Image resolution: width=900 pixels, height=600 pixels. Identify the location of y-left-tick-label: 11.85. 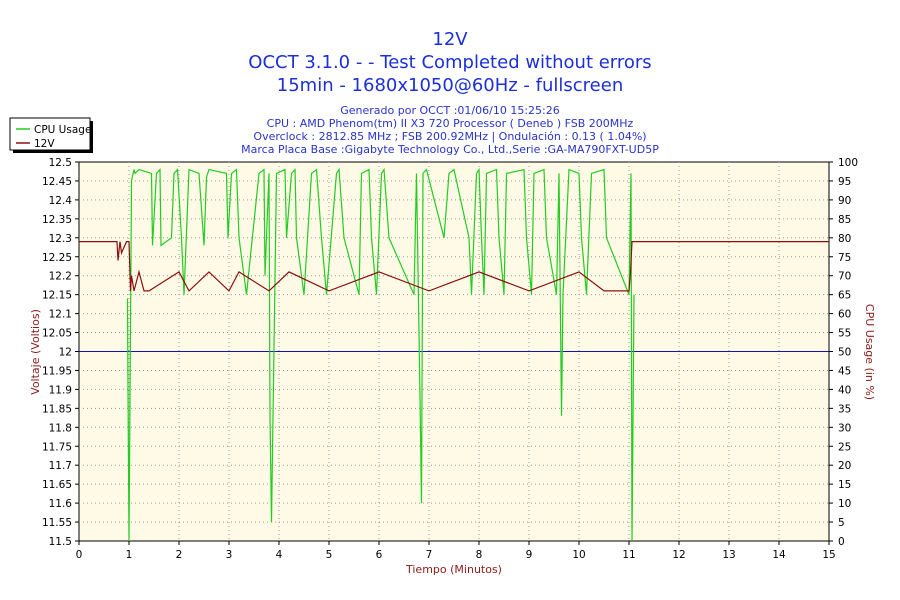
(57, 409).